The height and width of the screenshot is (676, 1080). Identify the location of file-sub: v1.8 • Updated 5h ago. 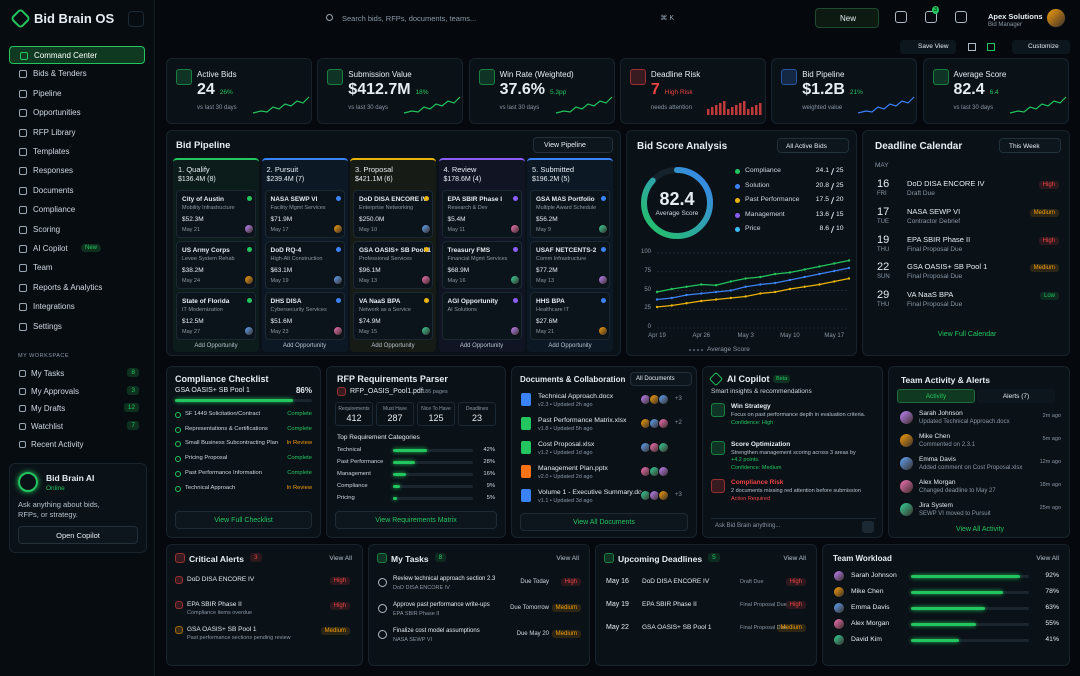
(565, 429).